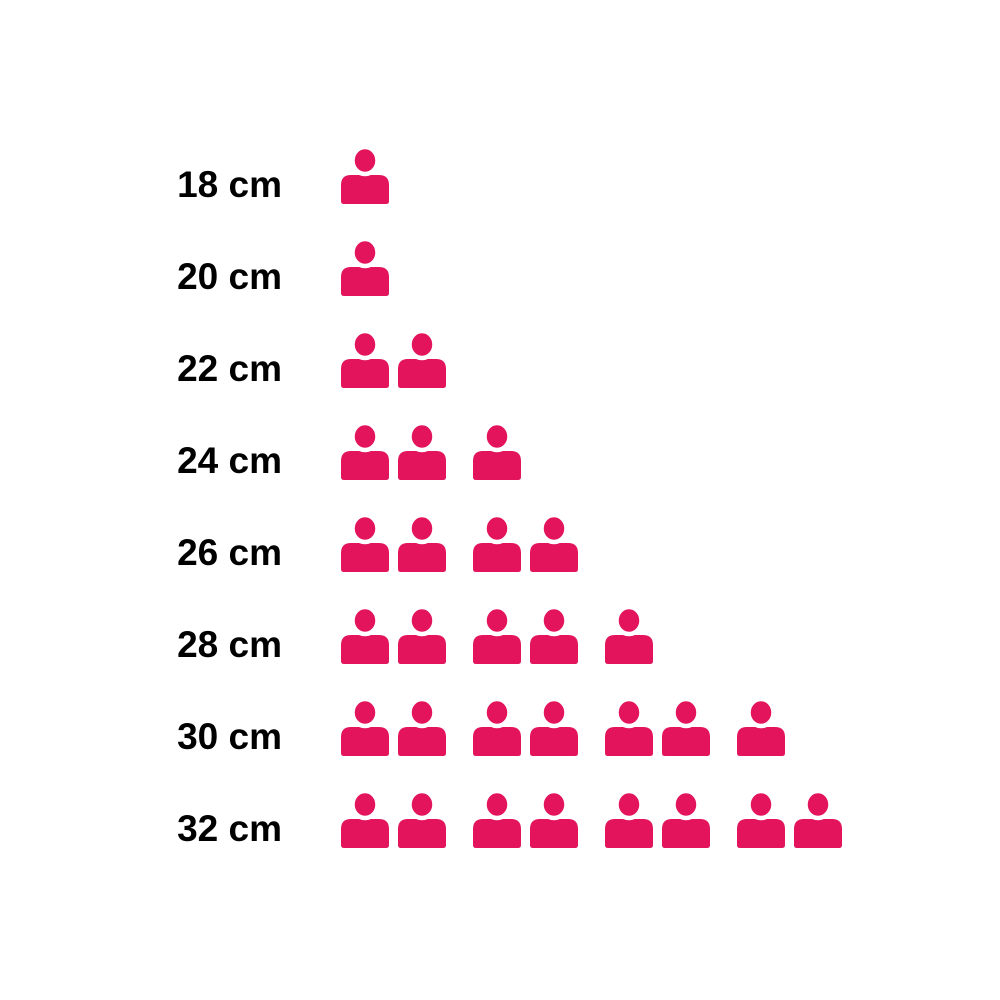 The width and height of the screenshot is (1000, 1000). I want to click on chart-row: 24 cm, so click(421, 452).